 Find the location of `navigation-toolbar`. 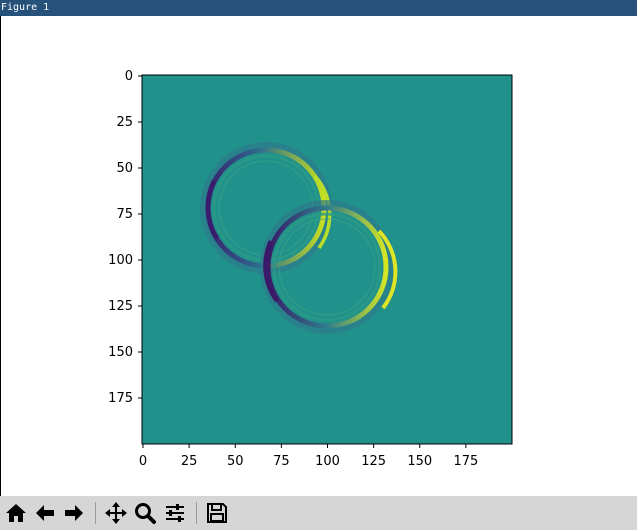

navigation-toolbar is located at coordinates (318, 513).